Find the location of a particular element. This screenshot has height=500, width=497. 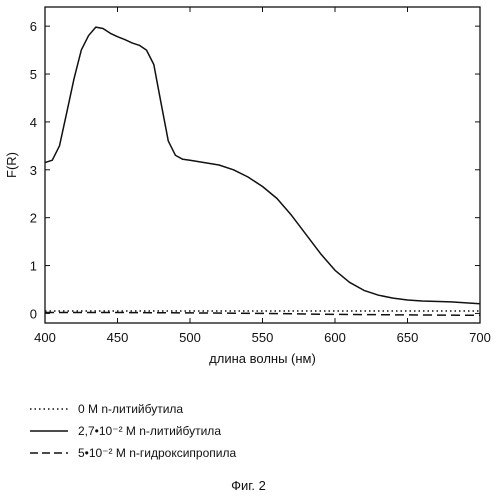

x-axis-label: длина волны (нм) is located at coordinates (262, 358).